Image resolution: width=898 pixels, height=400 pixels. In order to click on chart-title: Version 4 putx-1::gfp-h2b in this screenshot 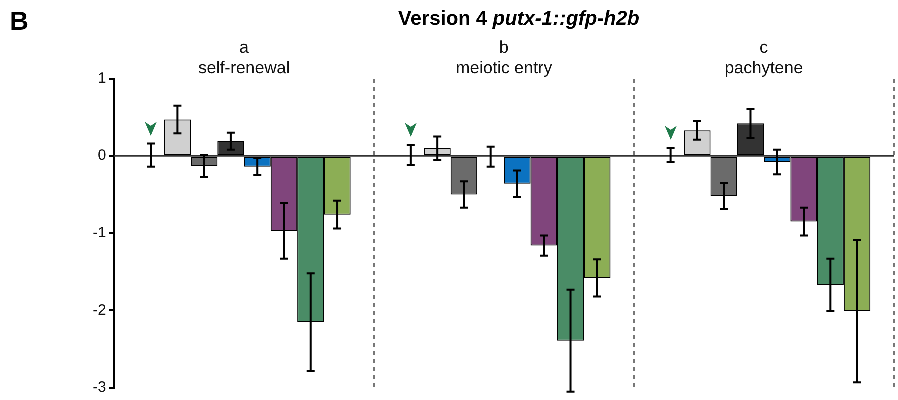, I will do `click(519, 19)`.